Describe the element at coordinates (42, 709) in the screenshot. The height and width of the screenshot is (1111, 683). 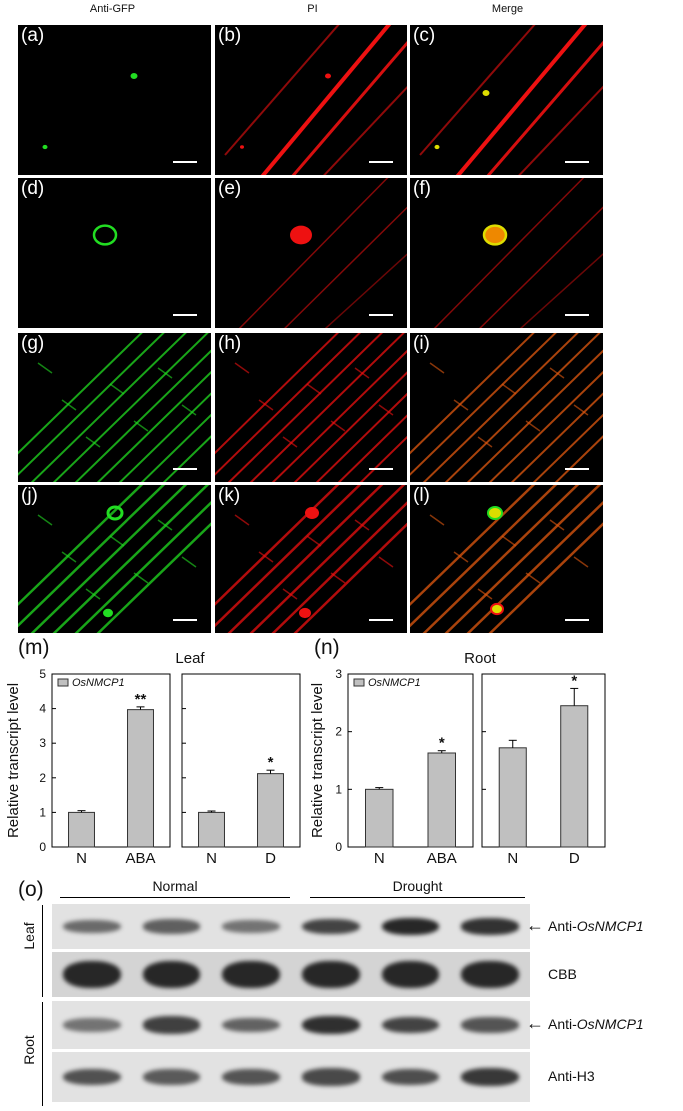
I see `y-tick-label: 4` at that location.